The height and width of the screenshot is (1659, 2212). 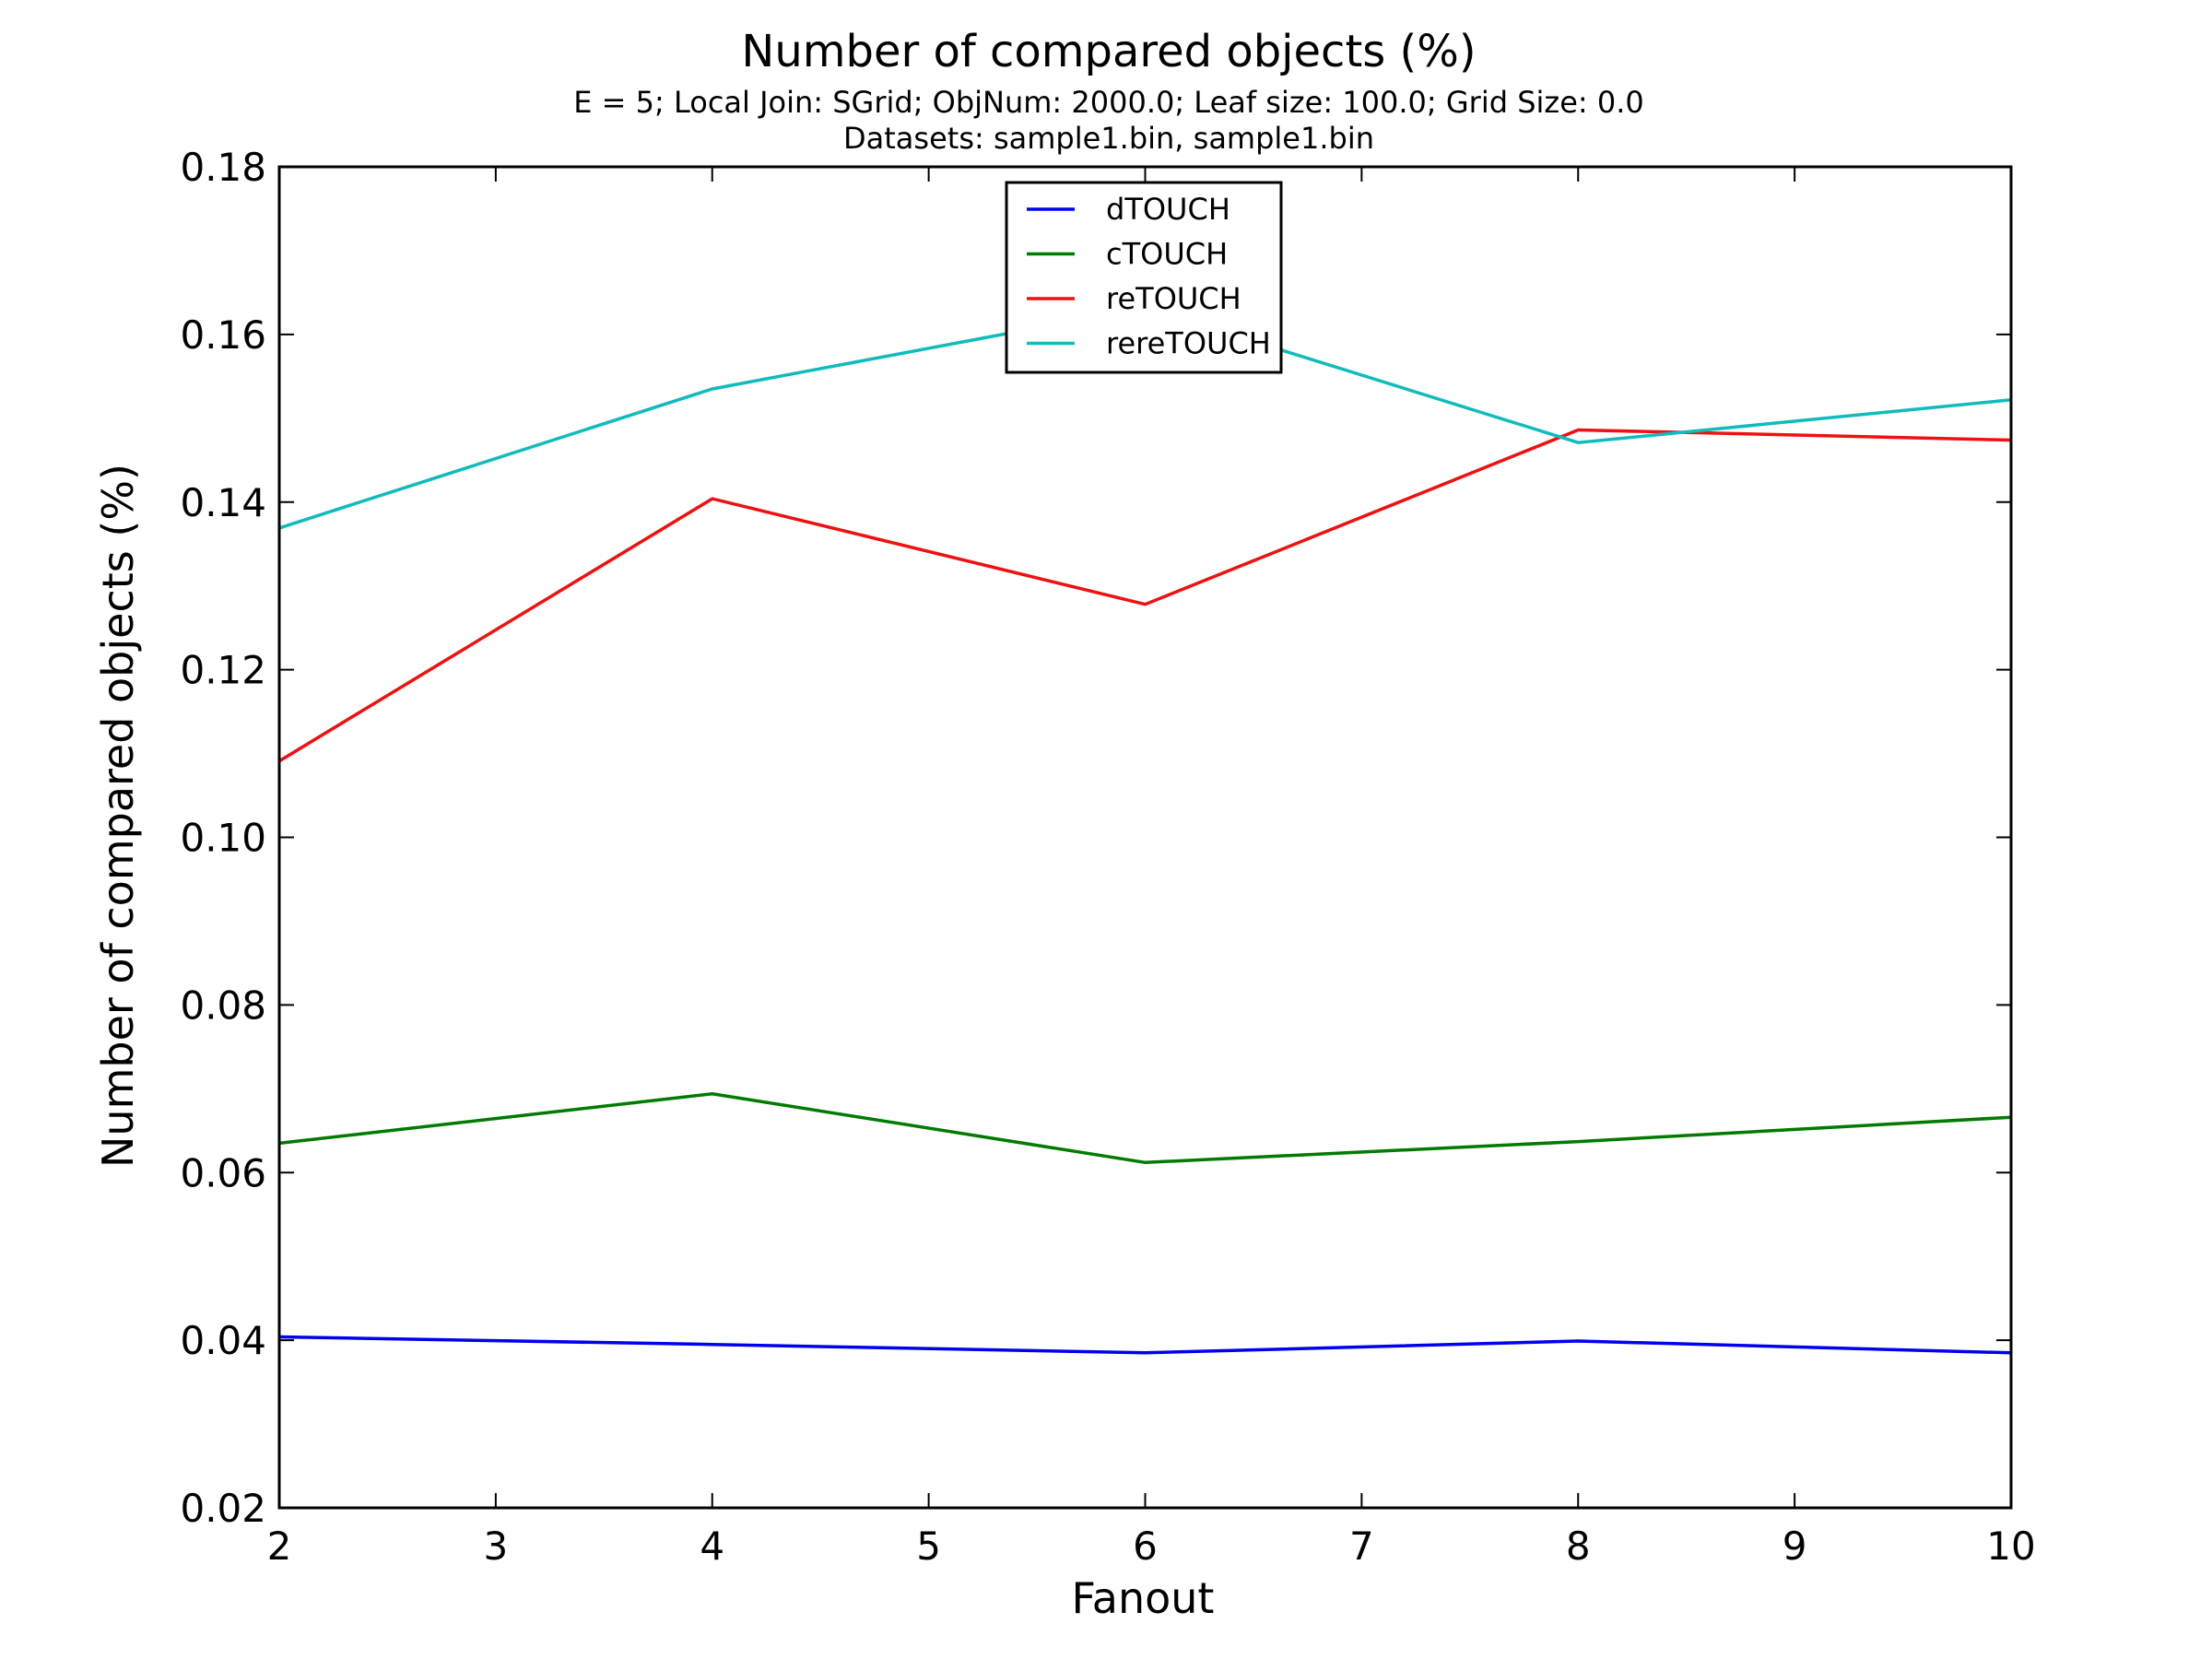 I want to click on y-tick-label: 0.04, so click(x=223, y=1340).